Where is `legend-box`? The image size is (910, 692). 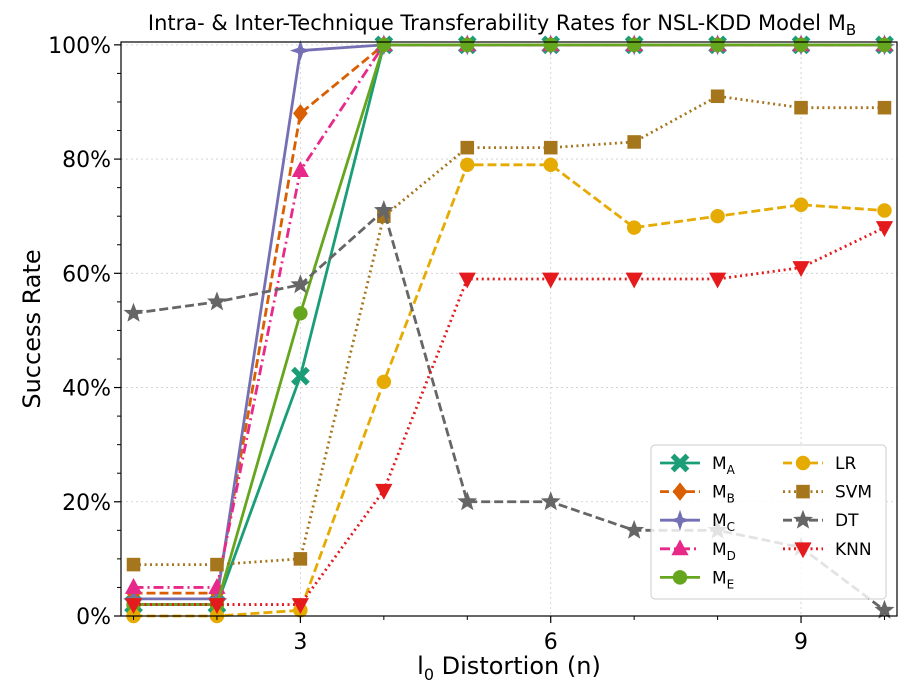 legend-box is located at coordinates (768, 522).